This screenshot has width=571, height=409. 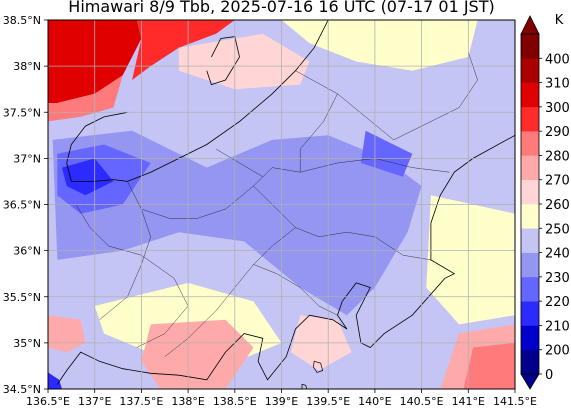 What do you see at coordinates (557, 351) in the screenshot?
I see `colorbar-label: 200` at bounding box center [557, 351].